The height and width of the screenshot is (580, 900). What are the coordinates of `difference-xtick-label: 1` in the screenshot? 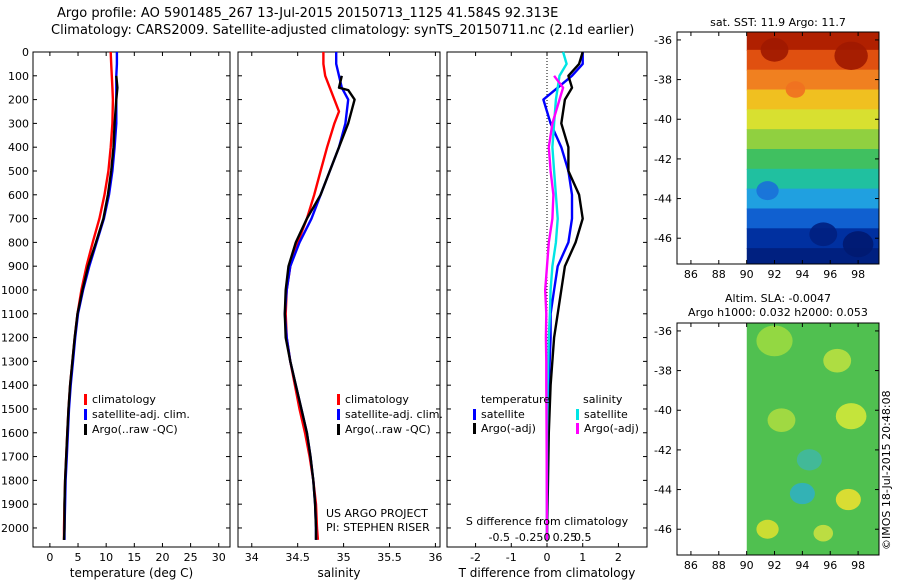 It's located at (582, 557).